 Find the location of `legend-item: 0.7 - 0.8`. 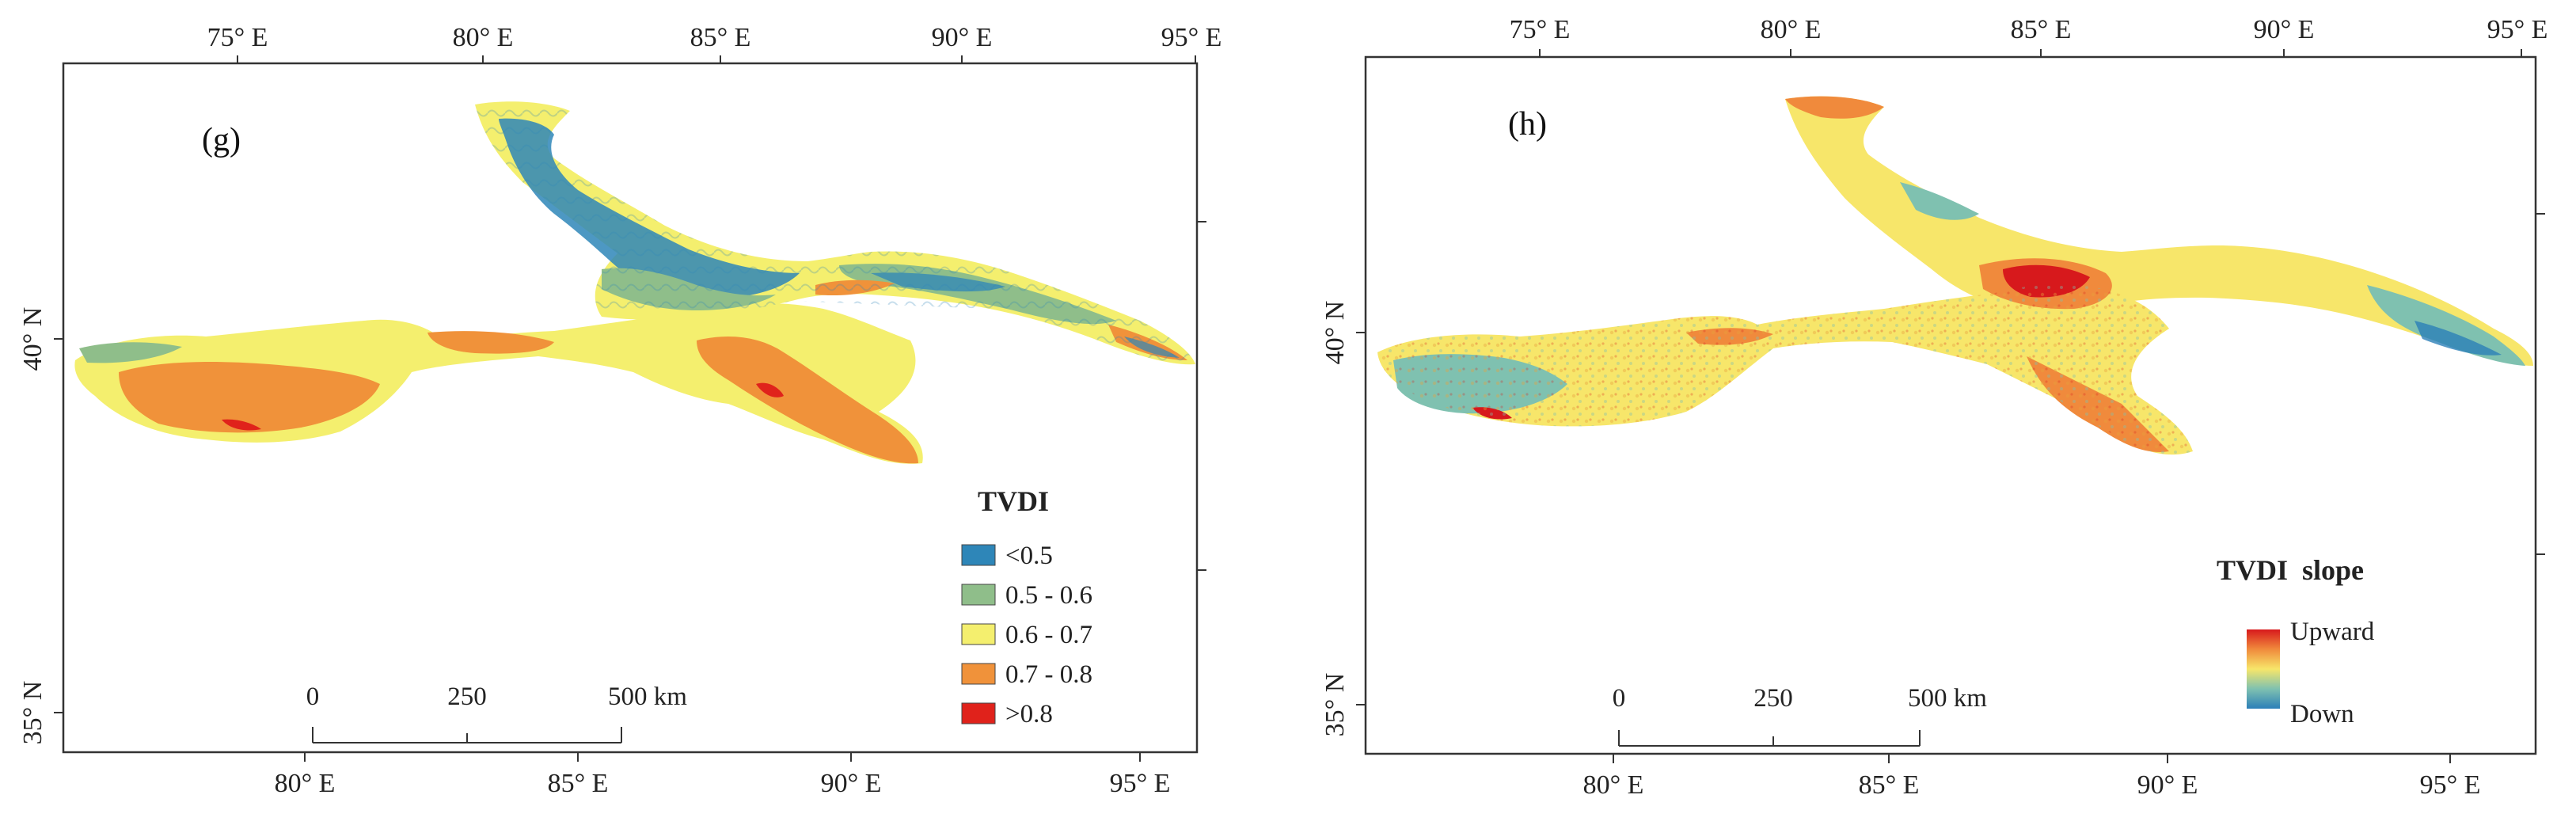

legend-item: 0.7 - 0.8 is located at coordinates (1026, 675).